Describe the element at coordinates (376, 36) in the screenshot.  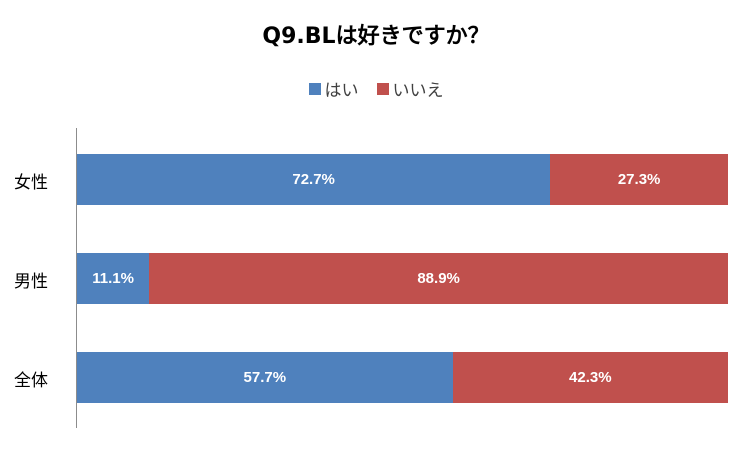
I see `chart-title: Q9.BLは好きですか？` at that location.